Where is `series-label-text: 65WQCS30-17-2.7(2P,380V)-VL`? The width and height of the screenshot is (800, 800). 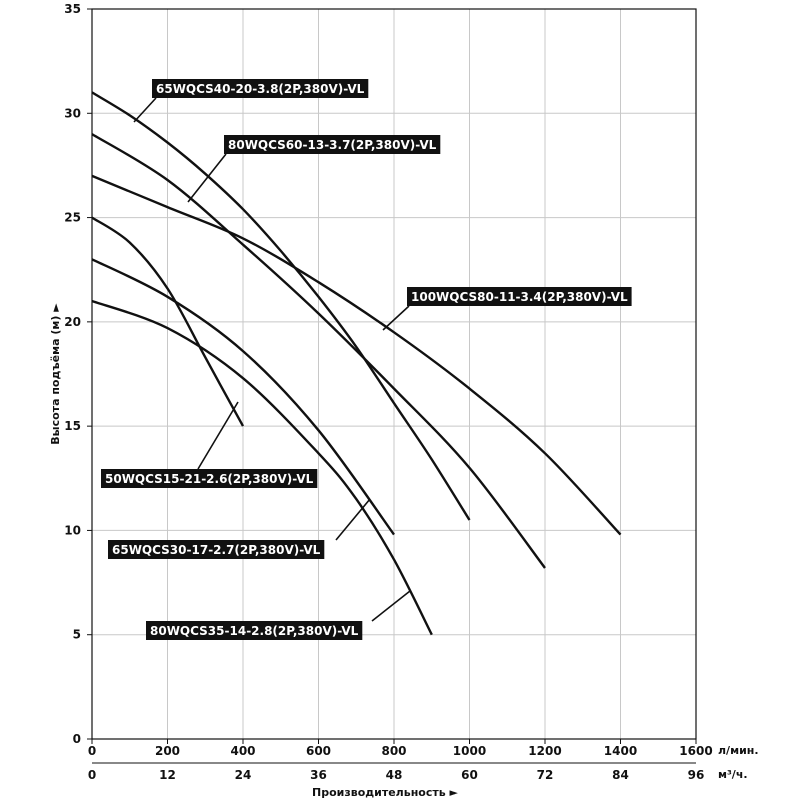
series-label-text: 65WQCS30-17-2.7(2P,380V)-VL is located at coordinates (216, 550).